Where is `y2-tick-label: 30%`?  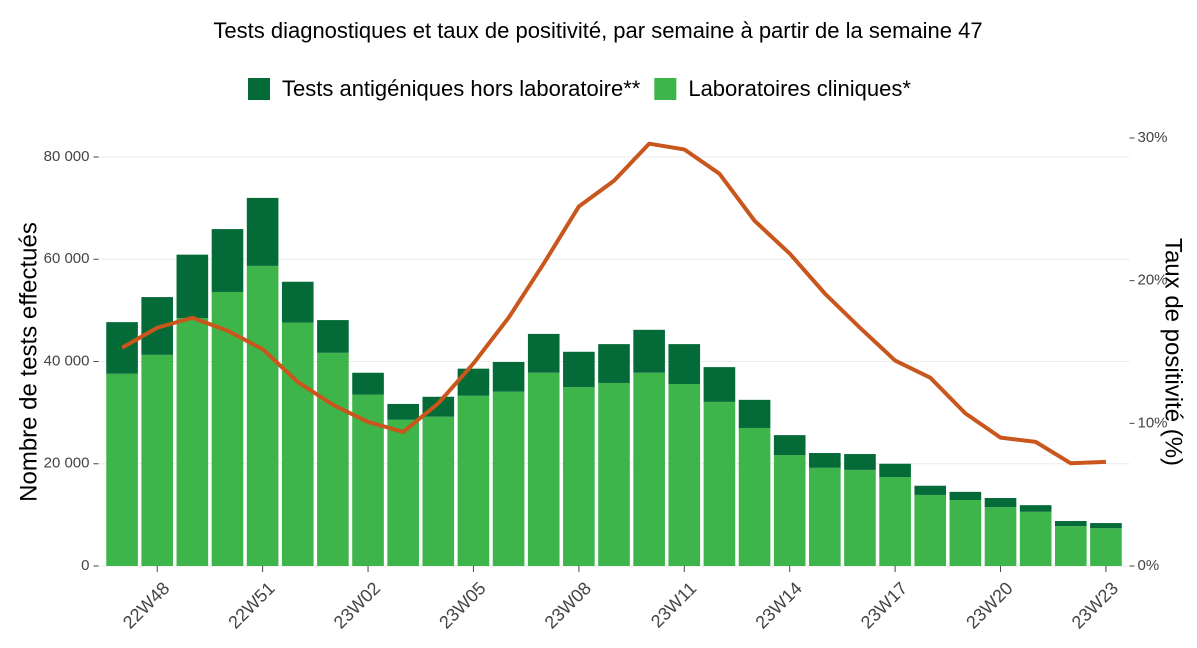
y2-tick-label: 30% is located at coordinates (1153, 137).